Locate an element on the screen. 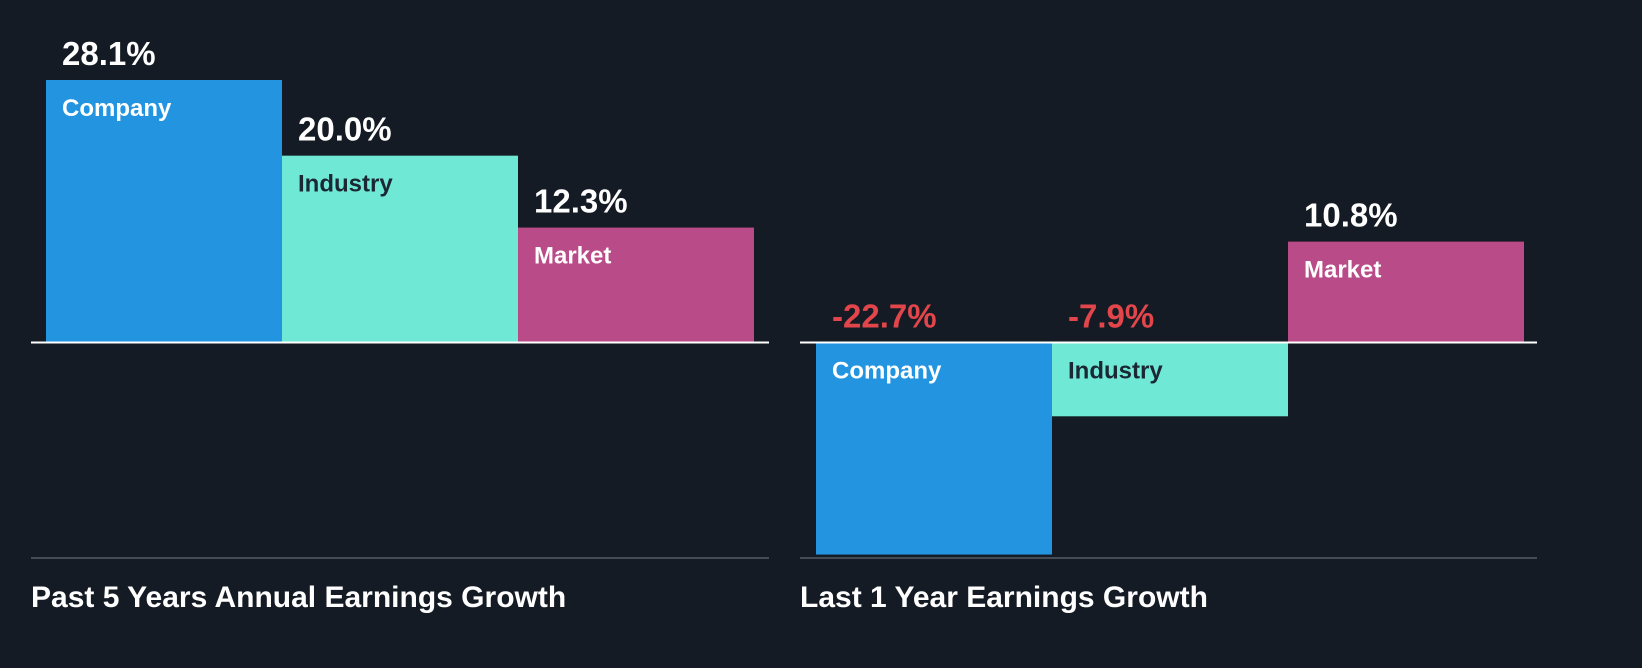  bar-value-label-industry: -7.9% is located at coordinates (1111, 316).